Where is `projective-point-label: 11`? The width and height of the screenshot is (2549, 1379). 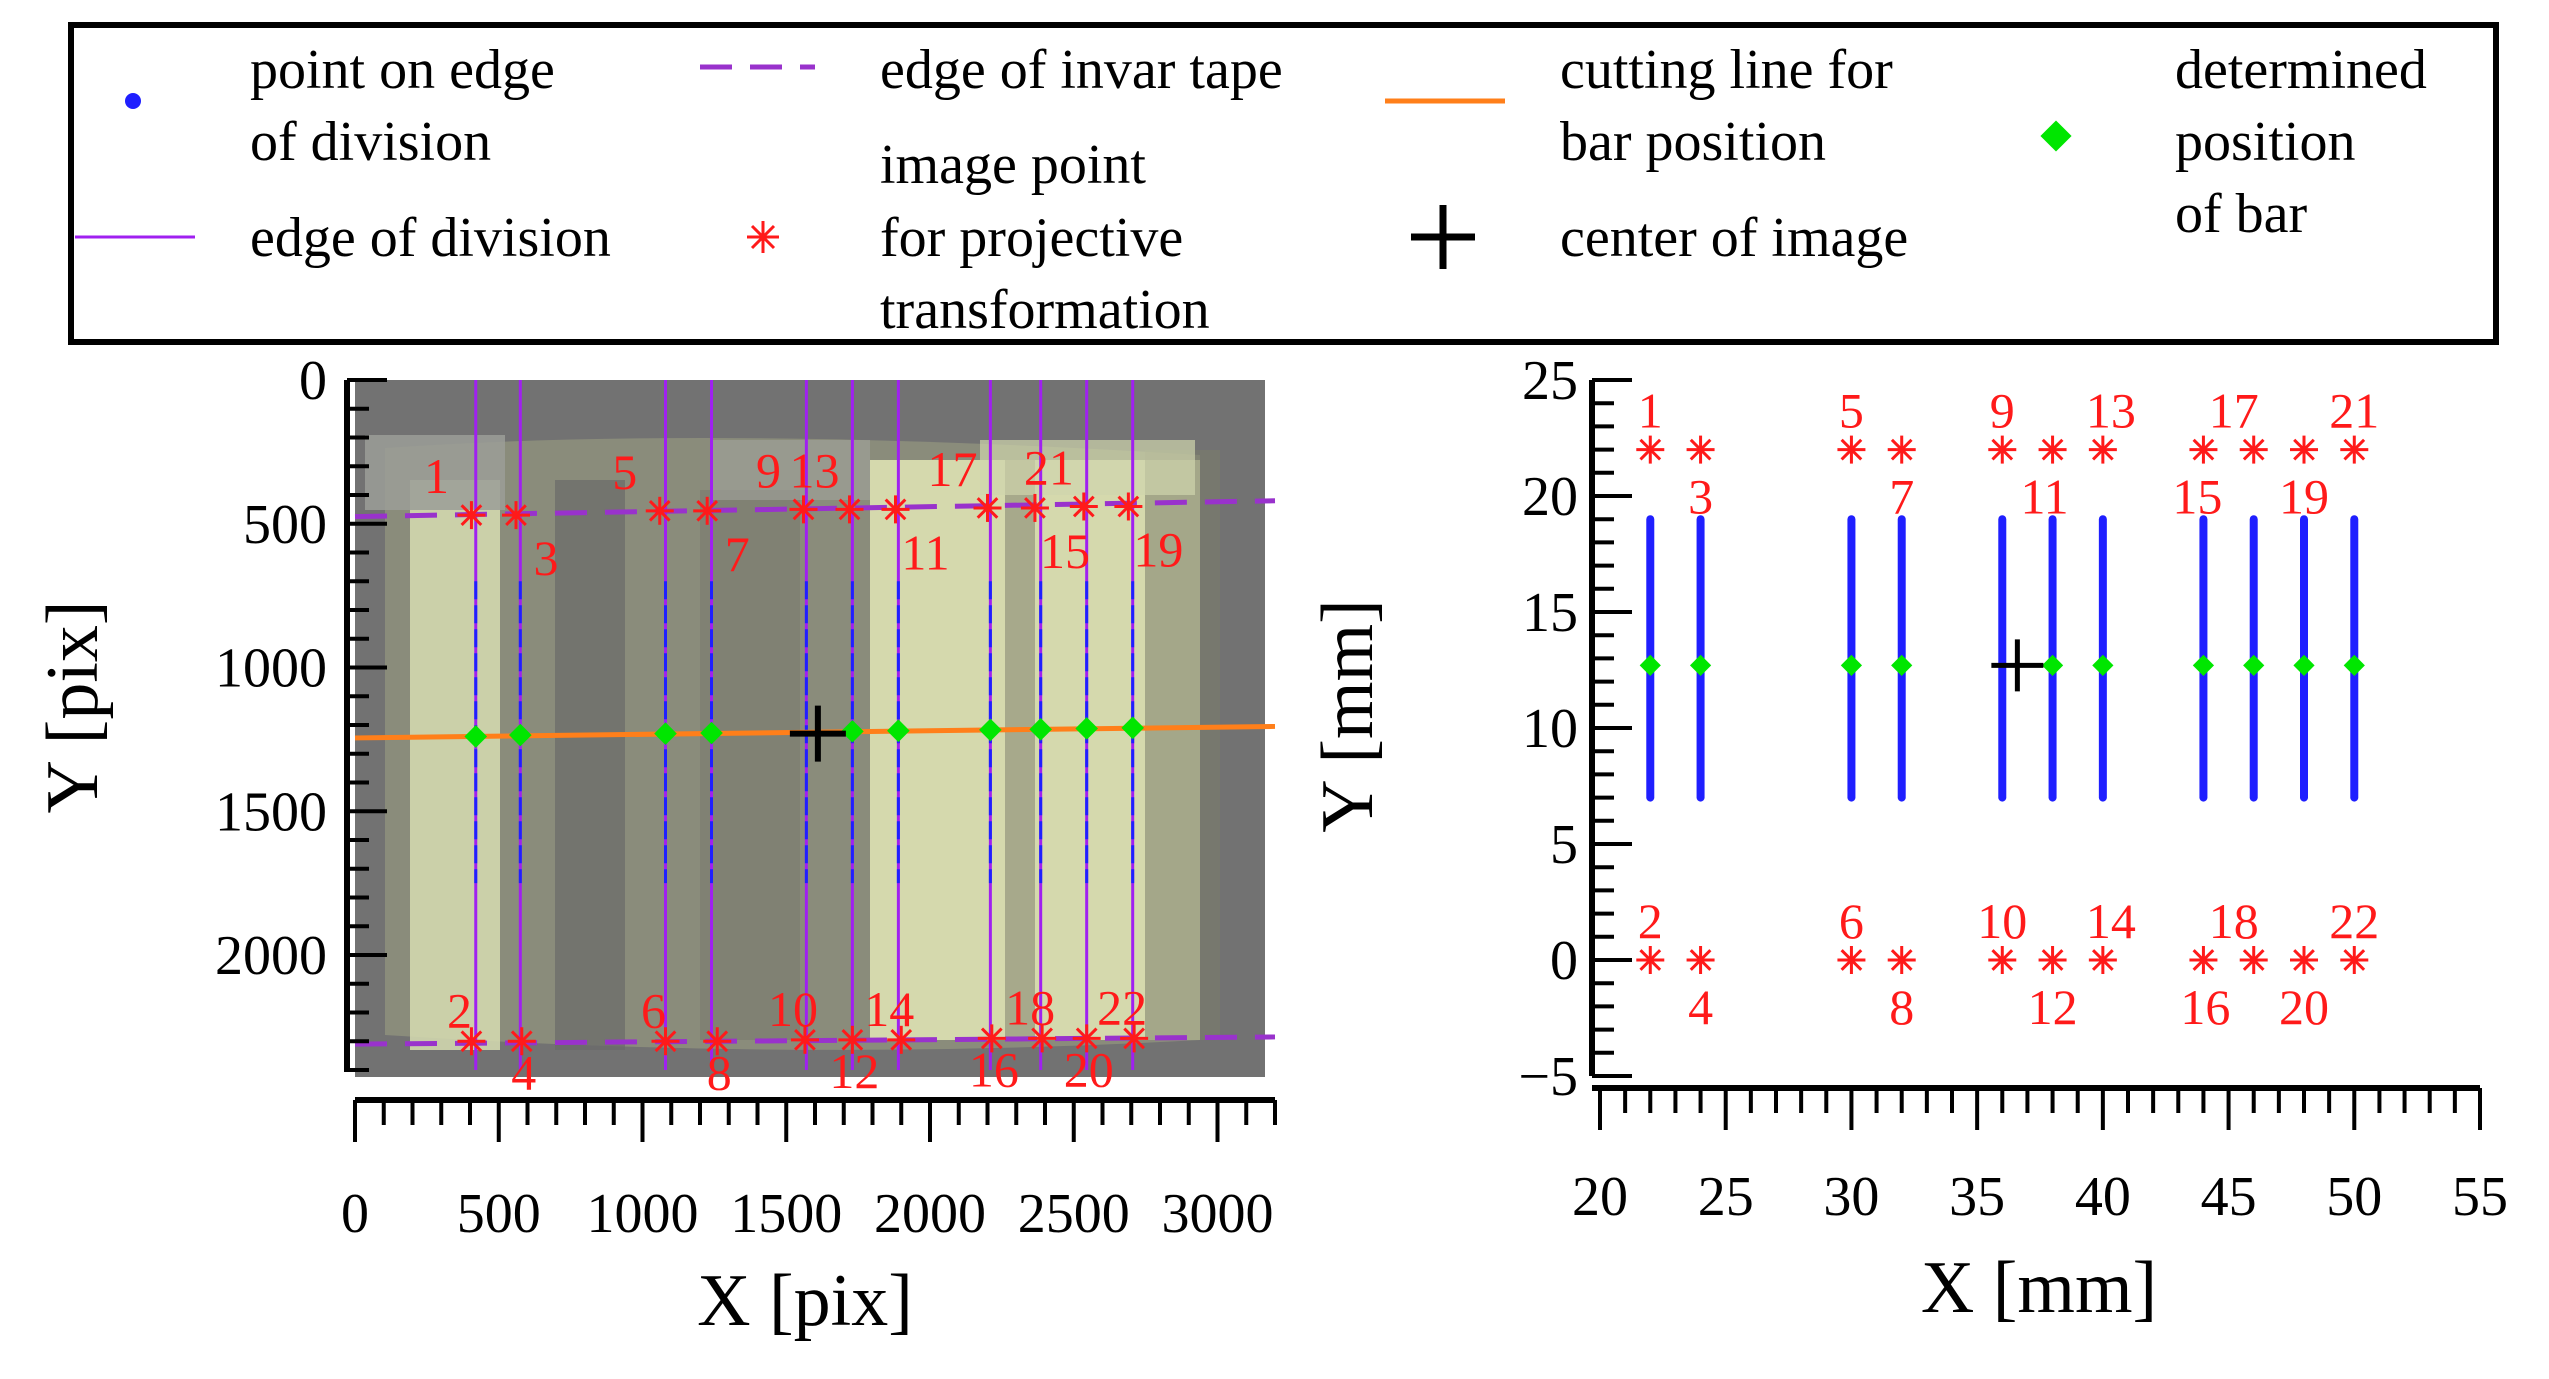 projective-point-label: 11 is located at coordinates (2044, 497).